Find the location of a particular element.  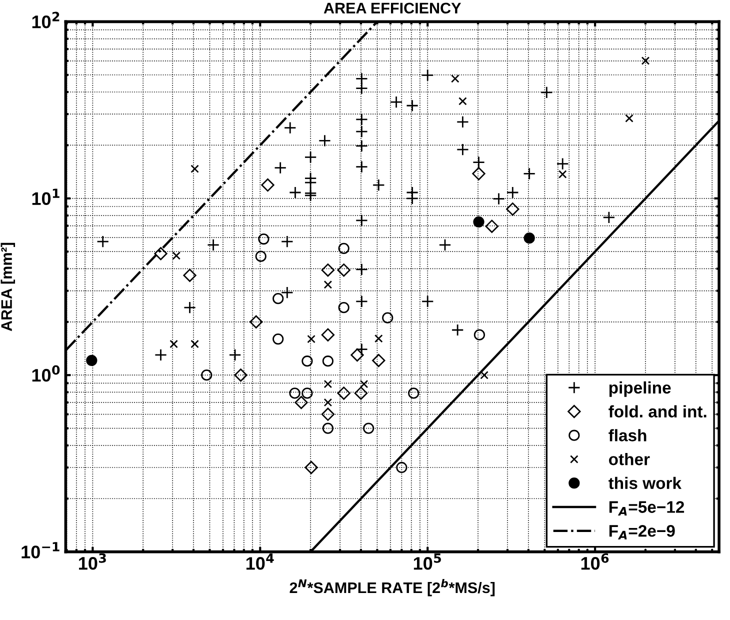

legend-label: other is located at coordinates (629, 459).